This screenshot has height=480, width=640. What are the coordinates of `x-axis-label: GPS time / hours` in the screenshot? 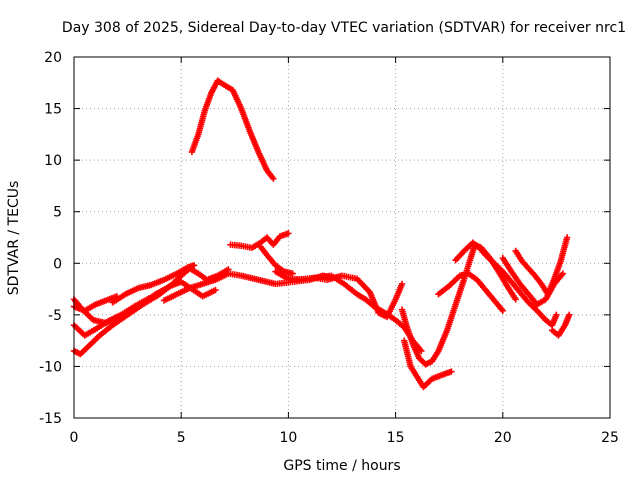 It's located at (341, 466).